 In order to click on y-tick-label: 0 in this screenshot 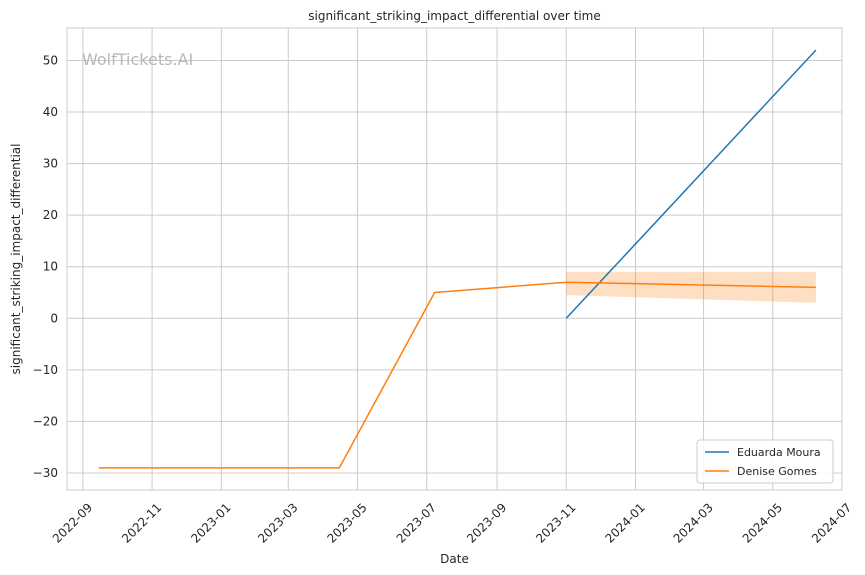, I will do `click(54, 318)`.